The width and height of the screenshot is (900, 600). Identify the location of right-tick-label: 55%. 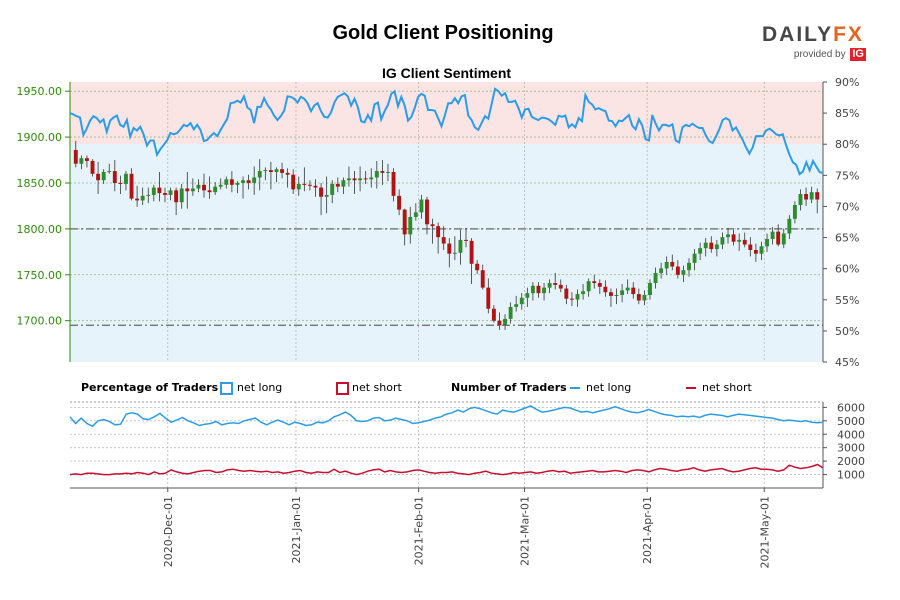
(847, 300).